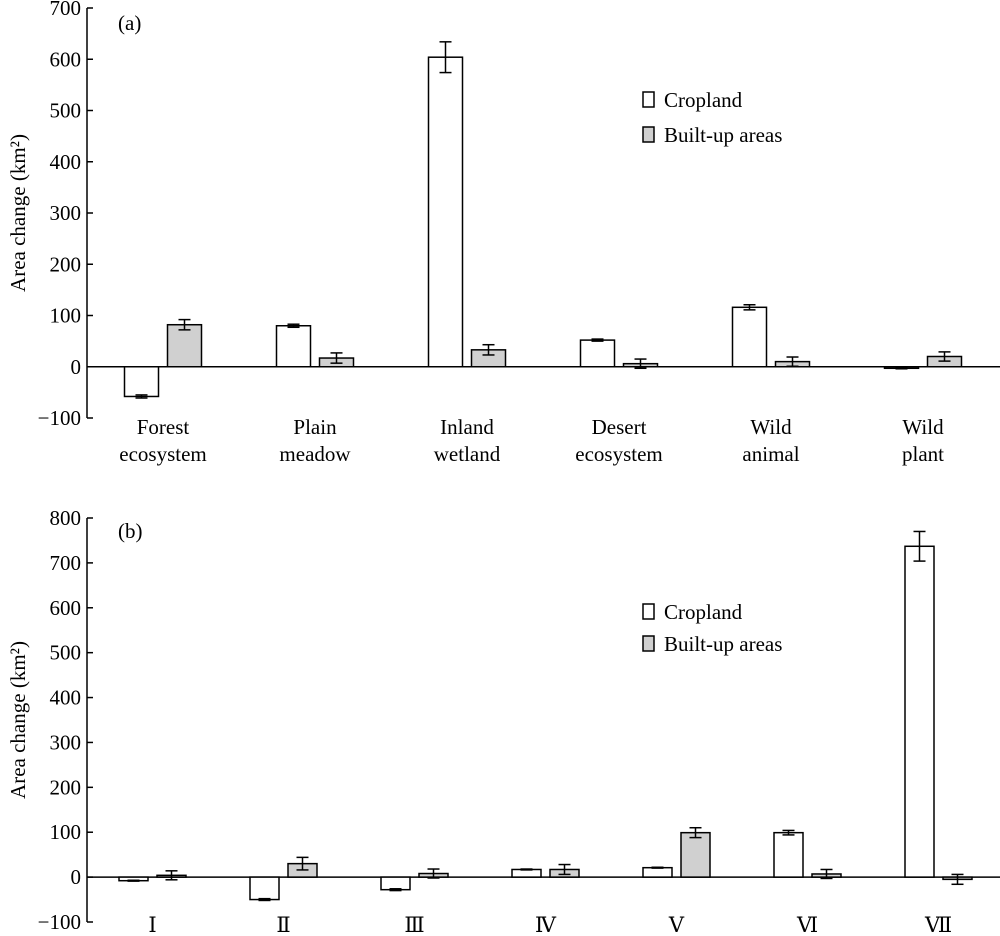  Describe the element at coordinates (770, 454) in the screenshot. I see `category-label: animal` at that location.